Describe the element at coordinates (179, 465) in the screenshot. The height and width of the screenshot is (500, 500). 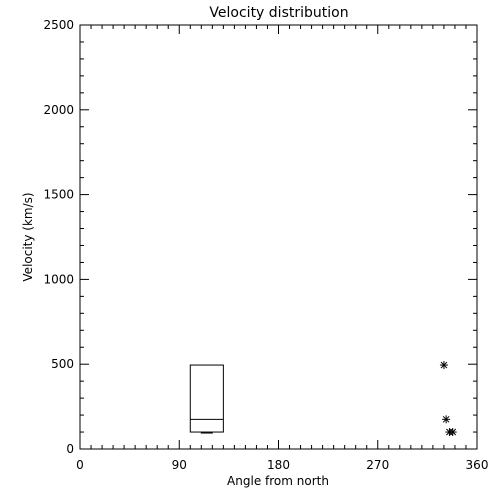
I see `x-tick-label: 90` at that location.